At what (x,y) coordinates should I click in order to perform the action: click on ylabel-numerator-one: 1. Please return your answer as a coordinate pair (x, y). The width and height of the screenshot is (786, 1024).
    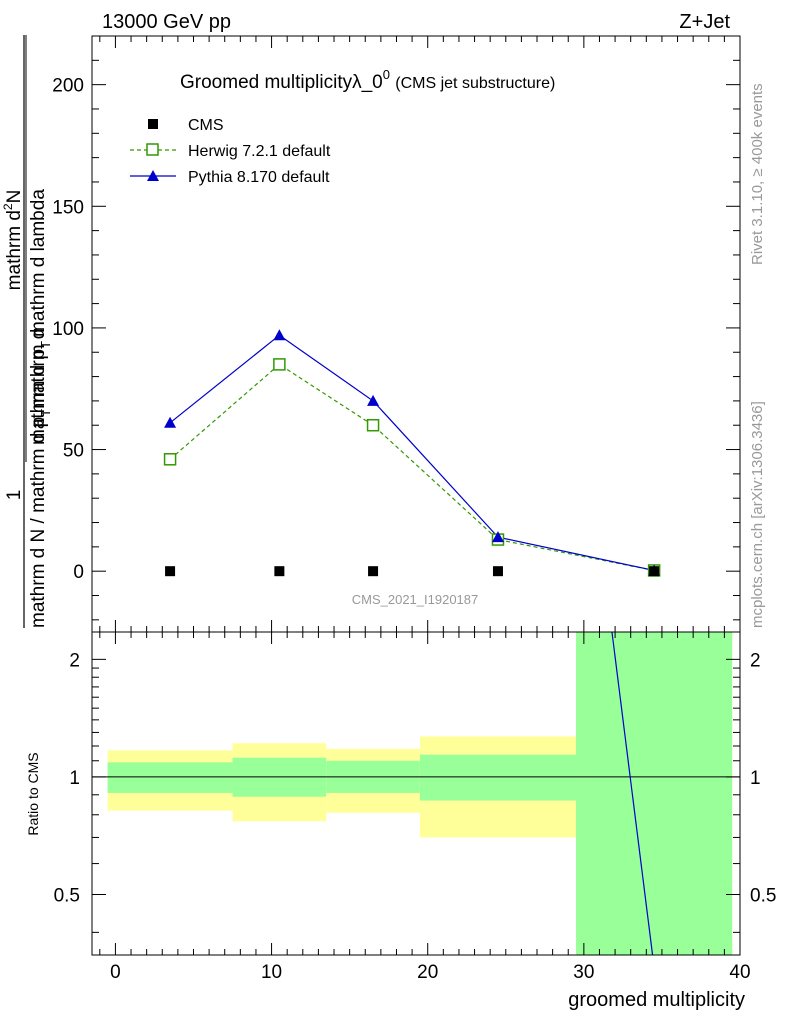
    Looking at the image, I should click on (14, 495).